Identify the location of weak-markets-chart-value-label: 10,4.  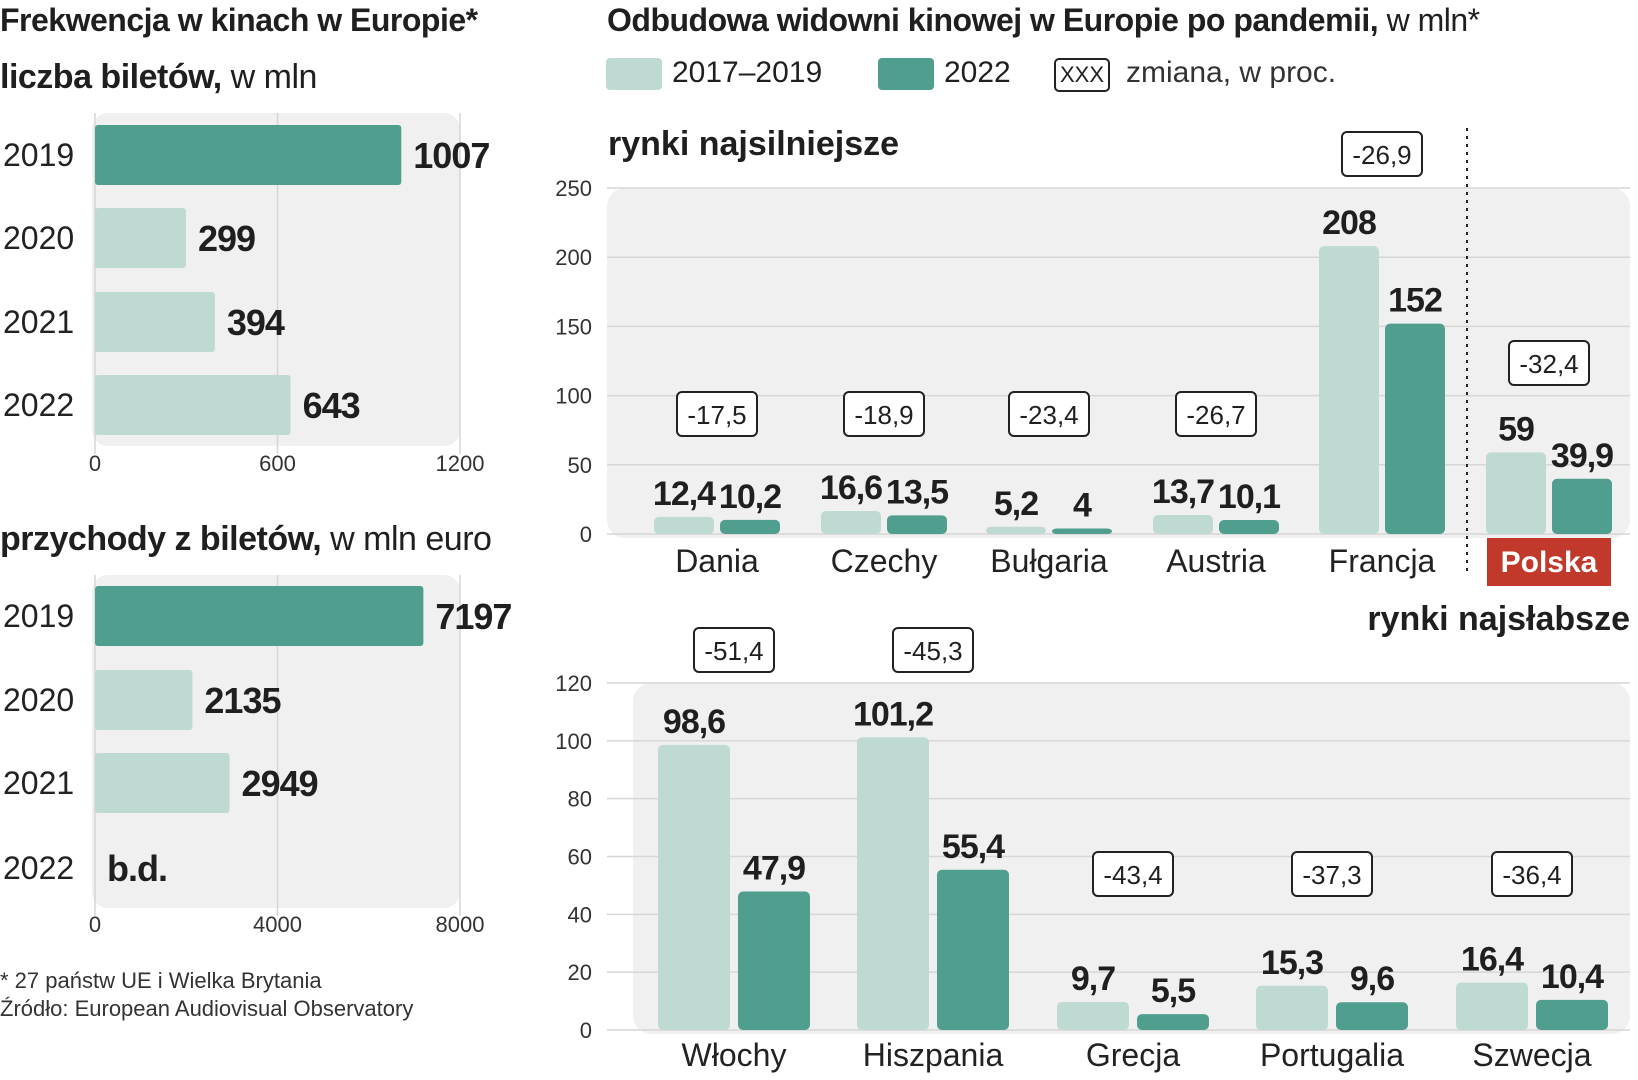
(1572, 977).